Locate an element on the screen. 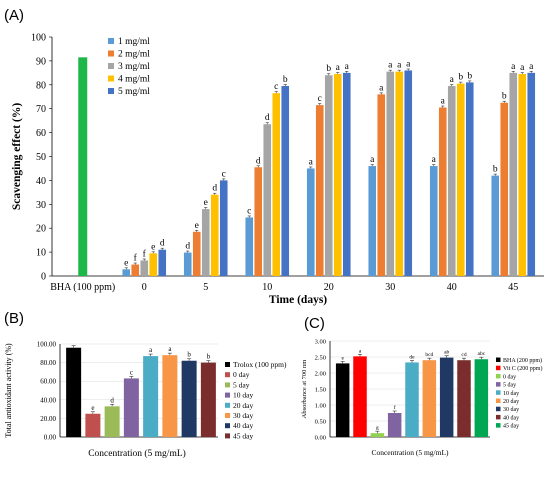 This screenshot has height=484, width=550. x-tick-label: 20 is located at coordinates (329, 287).